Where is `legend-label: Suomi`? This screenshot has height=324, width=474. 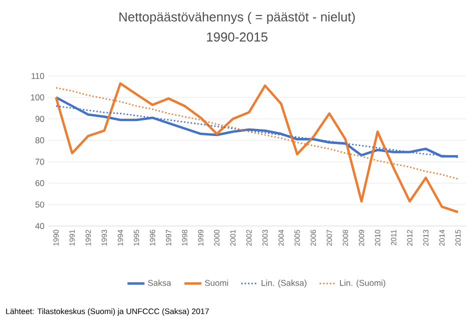 legend-label: Suomi is located at coordinates (216, 283).